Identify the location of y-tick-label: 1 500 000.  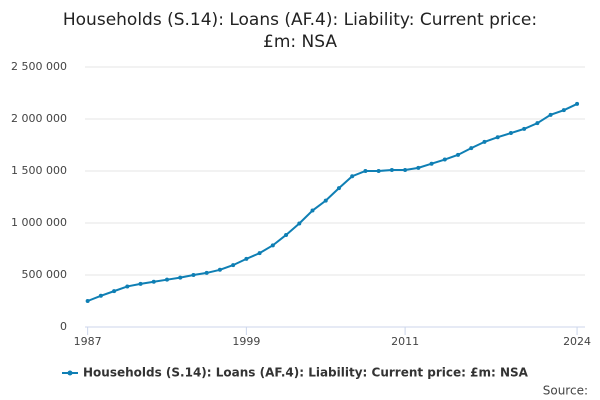
(39, 170).